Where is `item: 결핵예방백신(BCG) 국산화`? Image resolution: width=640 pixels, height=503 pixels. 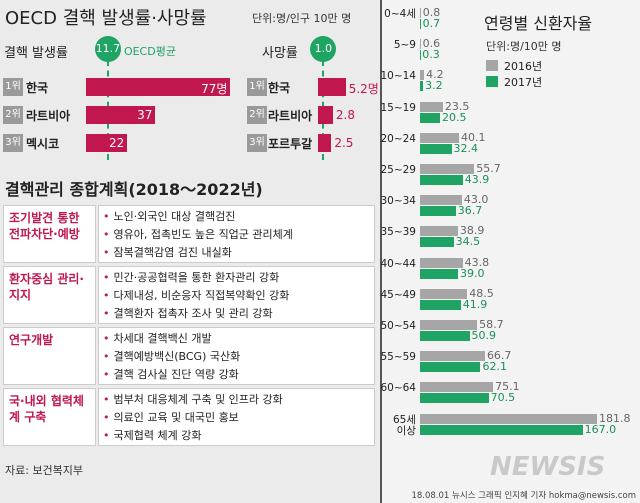
item: 결핵예방백신(BCG) 국산화 is located at coordinates (172, 356).